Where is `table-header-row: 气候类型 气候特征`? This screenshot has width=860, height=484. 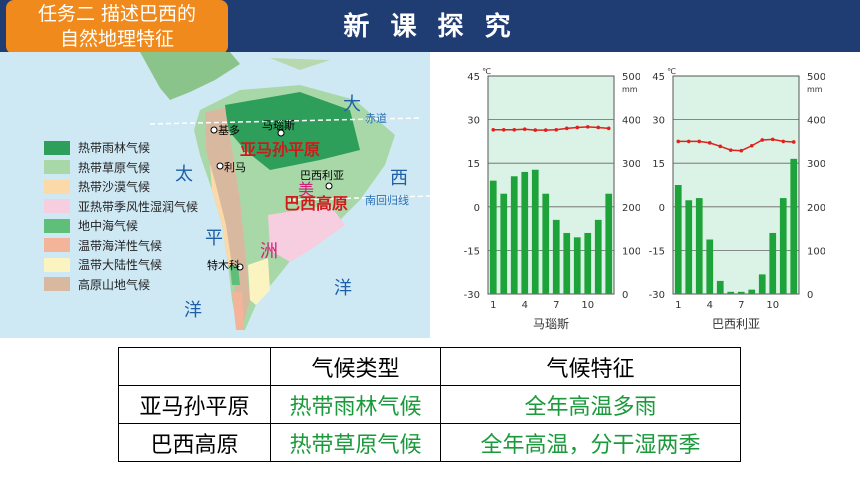
table-header-row: 气候类型 气候特征 is located at coordinates (429, 366).